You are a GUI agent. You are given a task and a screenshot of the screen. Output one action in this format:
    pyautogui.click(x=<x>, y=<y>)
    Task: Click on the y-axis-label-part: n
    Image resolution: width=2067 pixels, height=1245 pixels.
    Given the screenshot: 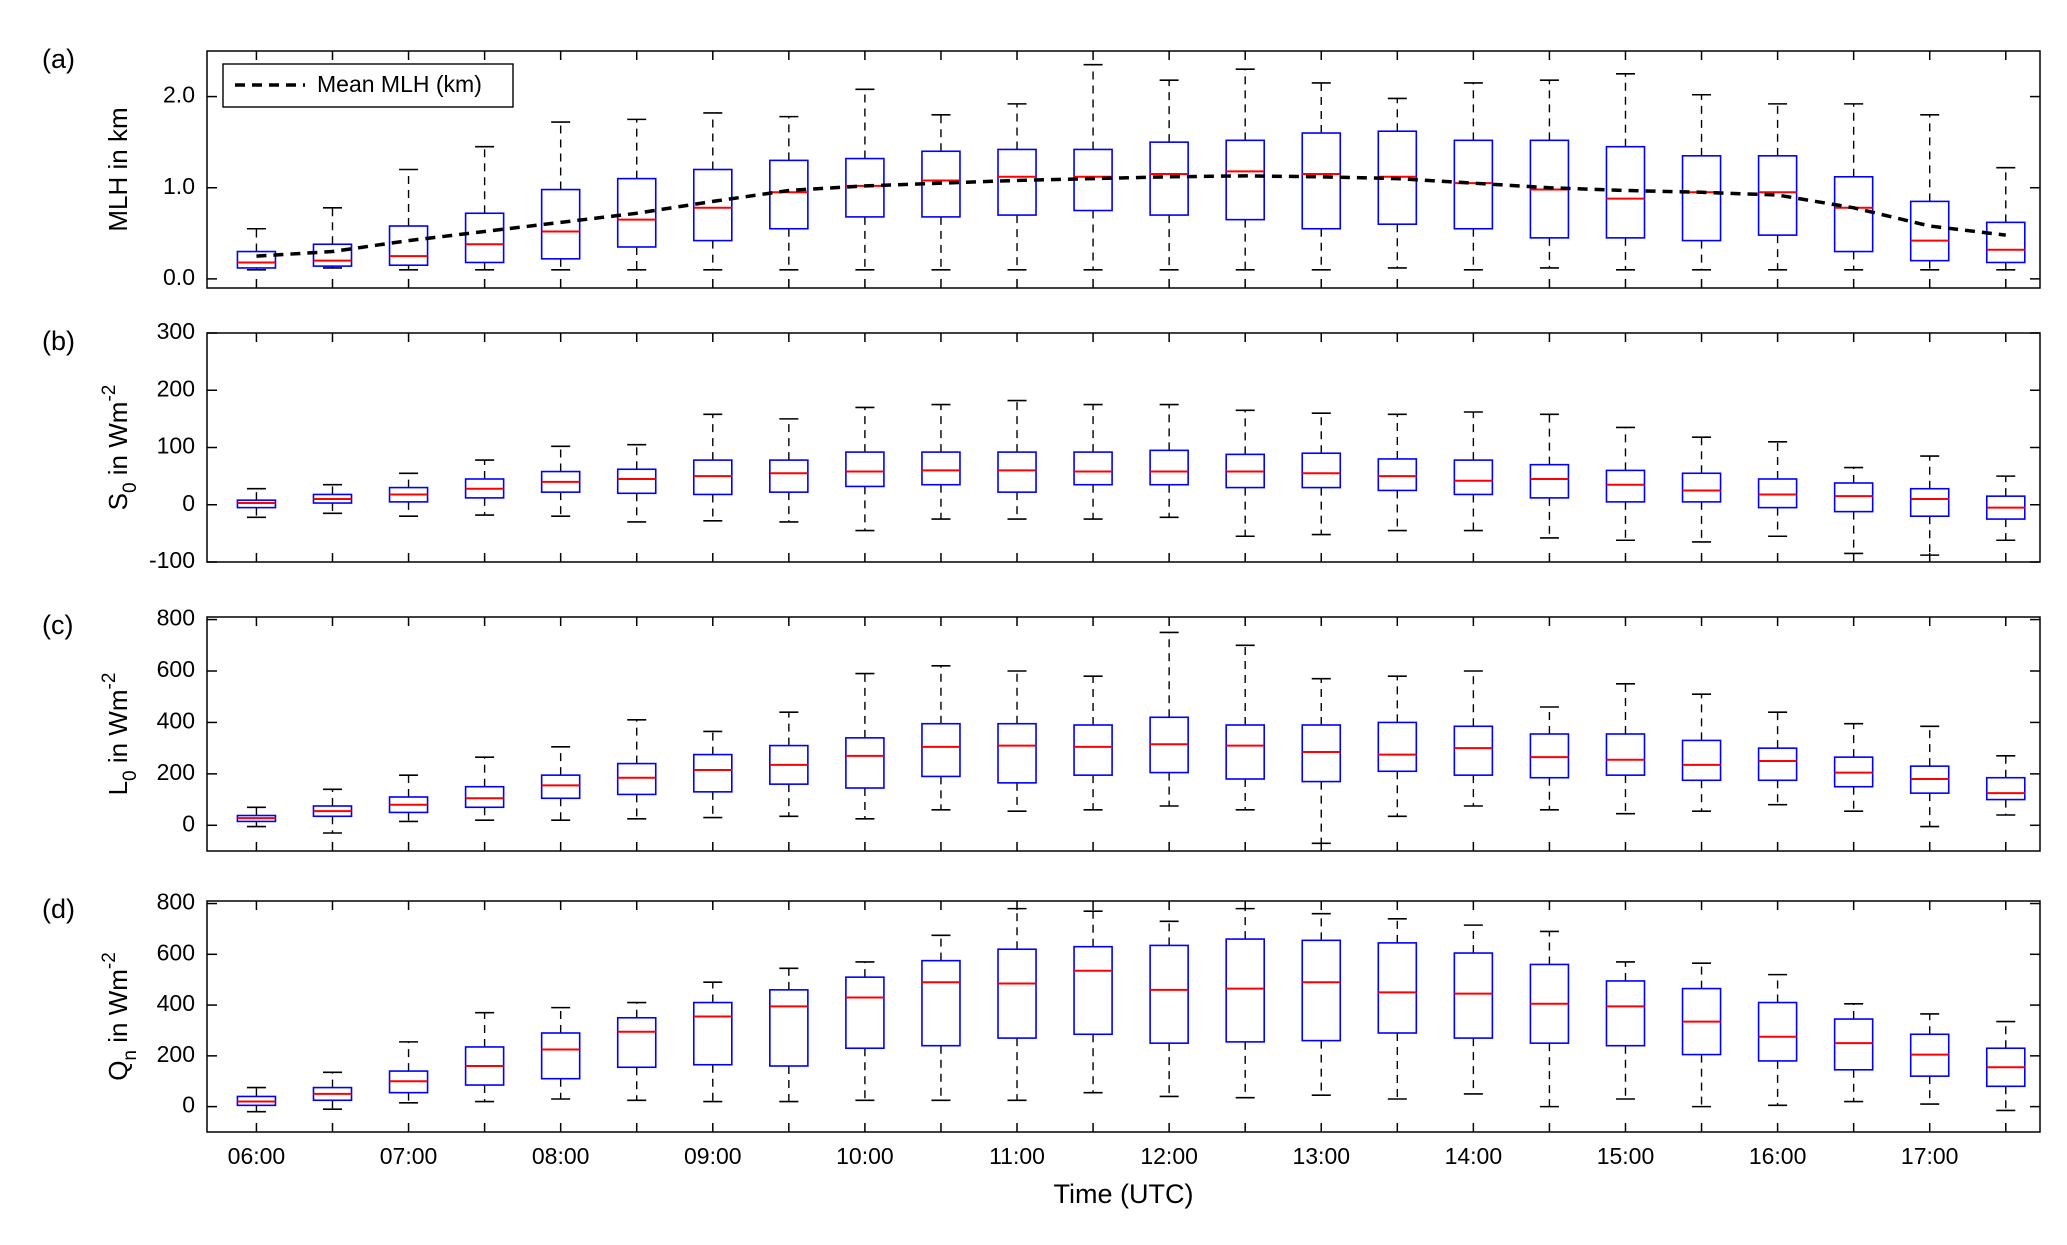 What is the action you would take?
    pyautogui.click(x=130, y=1055)
    